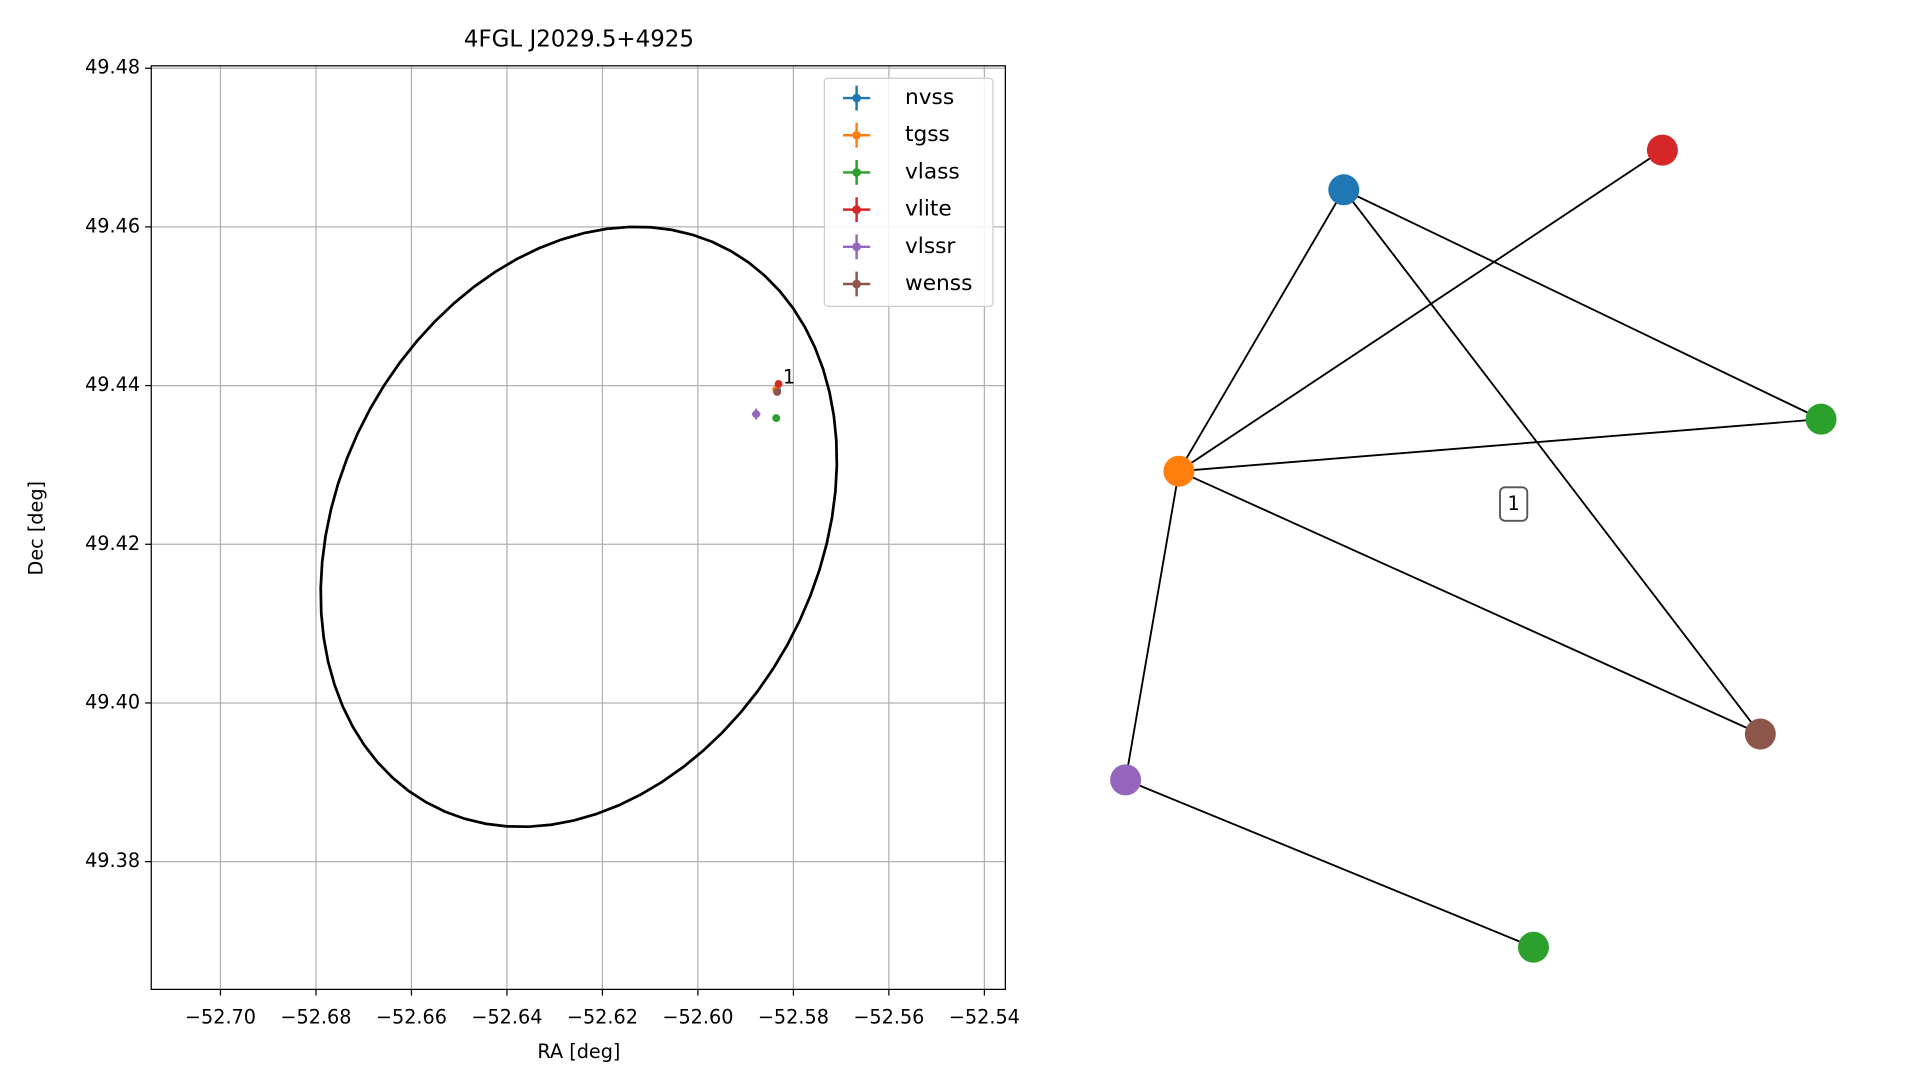 This screenshot has height=1080, width=1919. Describe the element at coordinates (112, 543) in the screenshot. I see `y-tick-label: 49.42` at that location.